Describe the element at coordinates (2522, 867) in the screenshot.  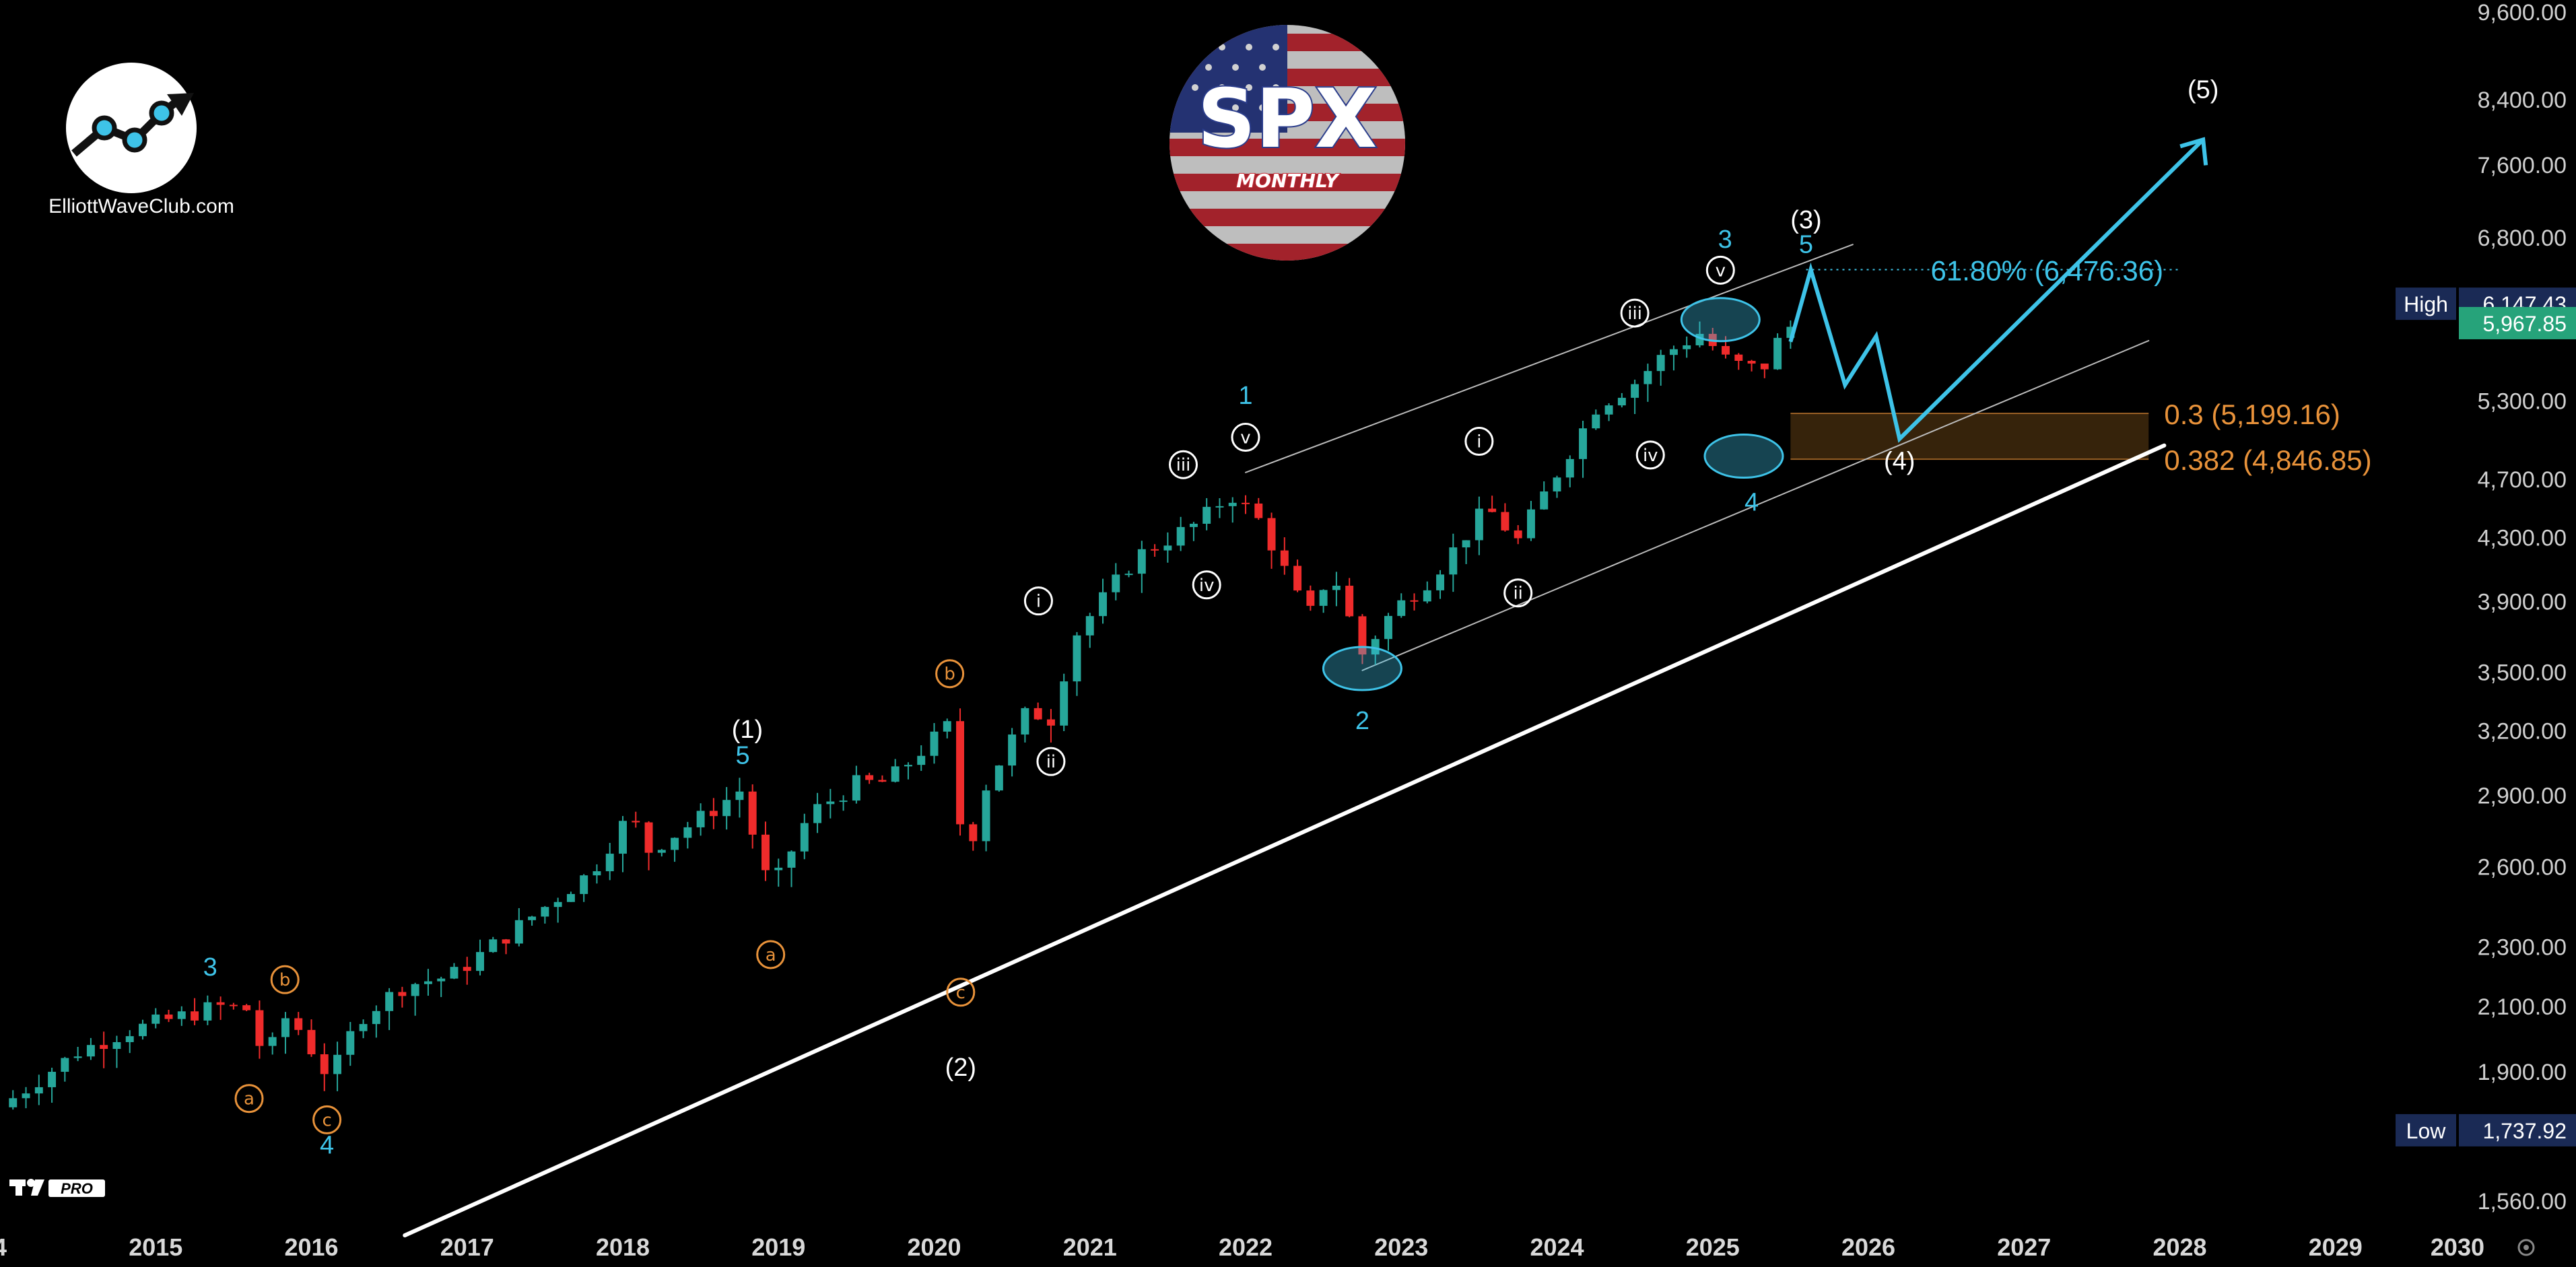
I see `y-tick-label: 2,600.00` at that location.